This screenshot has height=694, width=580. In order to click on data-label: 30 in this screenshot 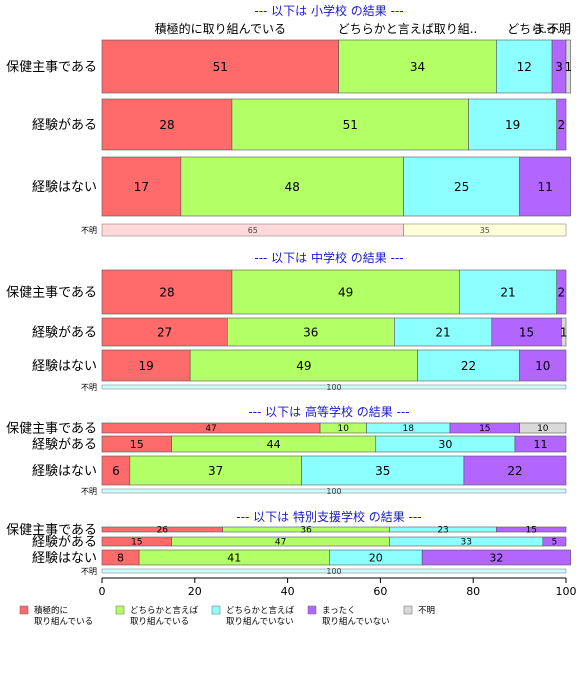, I will do `click(445, 444)`.